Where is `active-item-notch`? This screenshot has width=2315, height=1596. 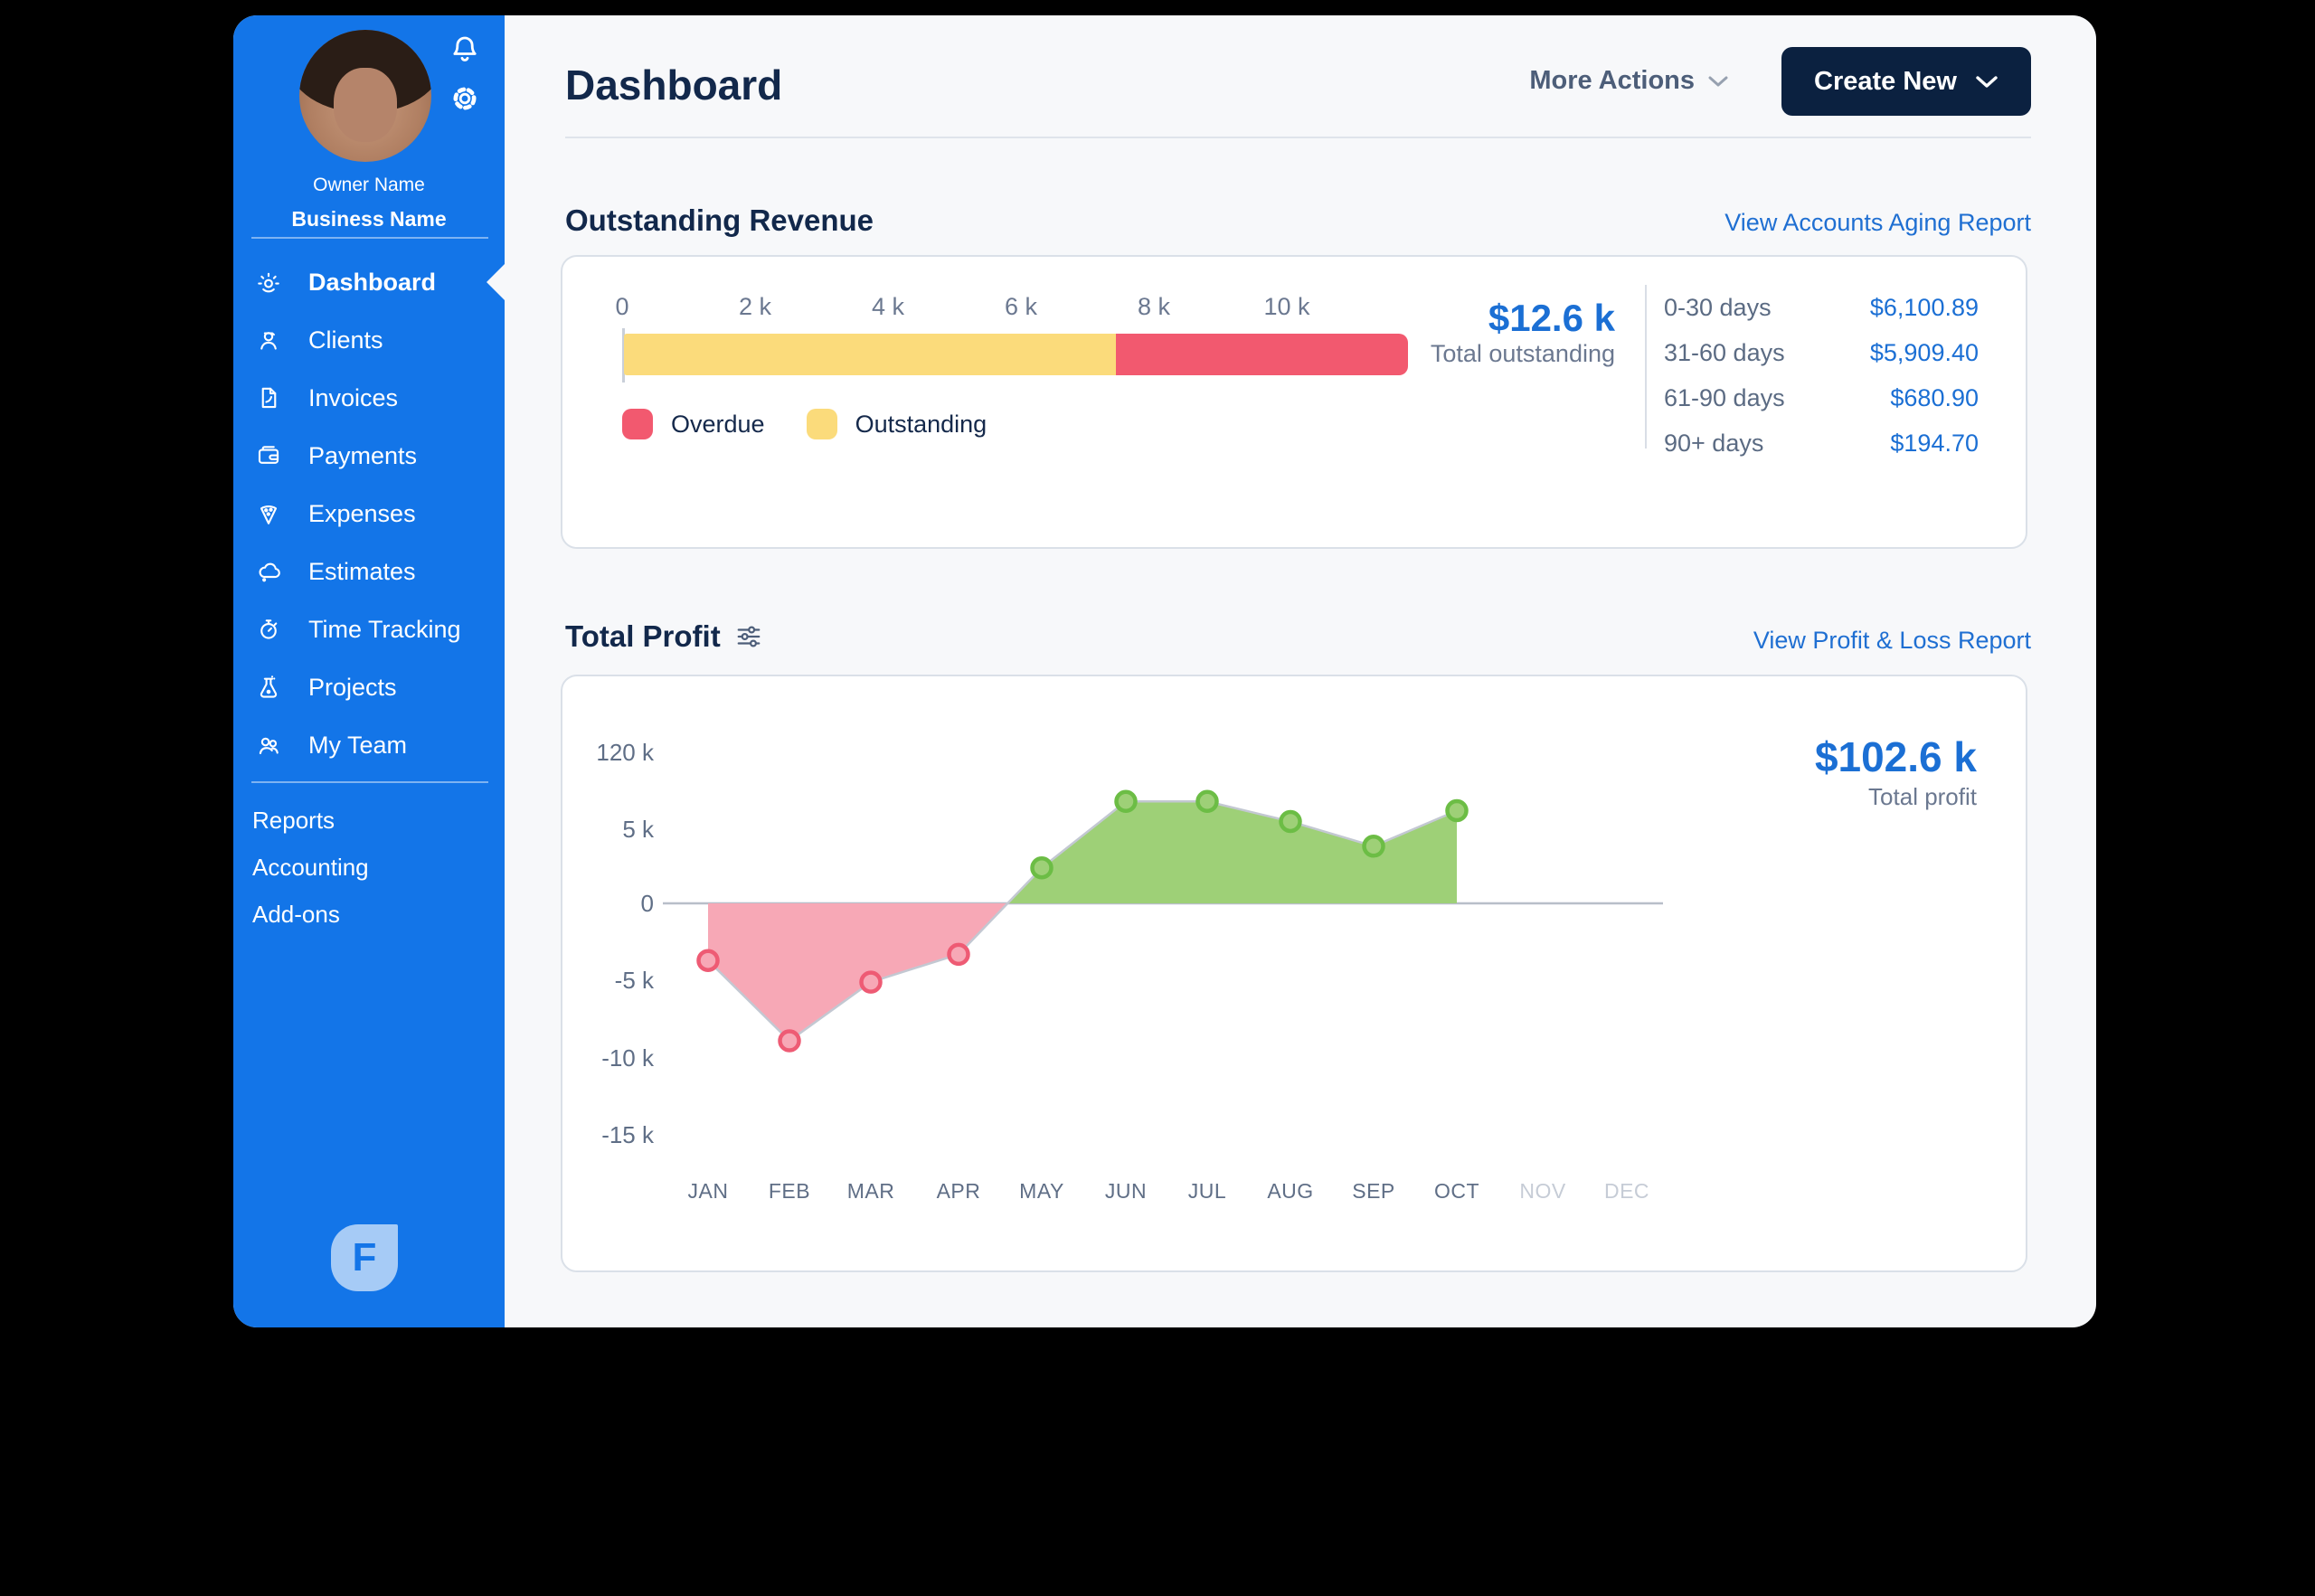 active-item-notch is located at coordinates (496, 282).